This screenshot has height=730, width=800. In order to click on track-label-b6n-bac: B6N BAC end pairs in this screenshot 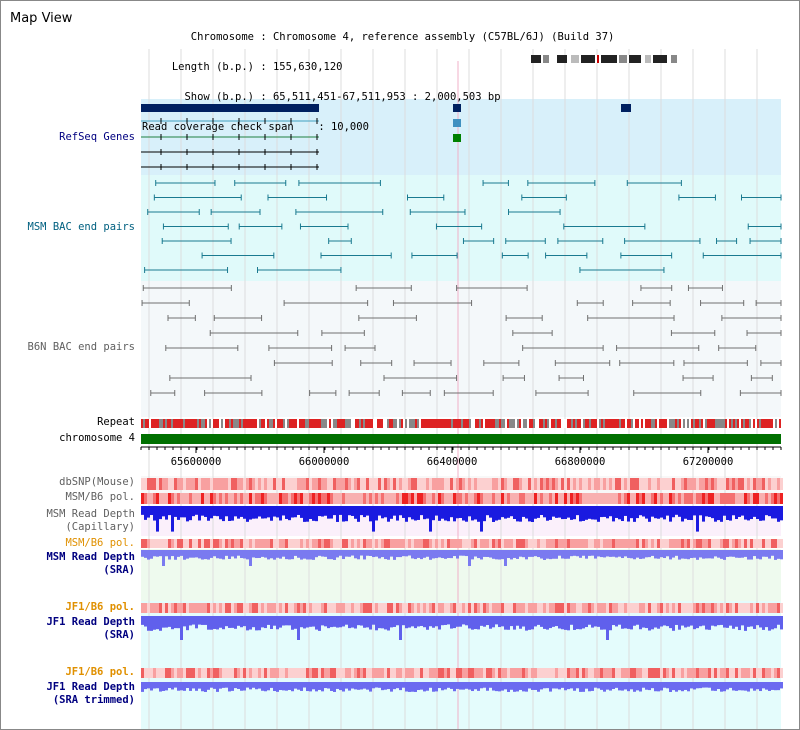, I will do `click(81, 347)`.